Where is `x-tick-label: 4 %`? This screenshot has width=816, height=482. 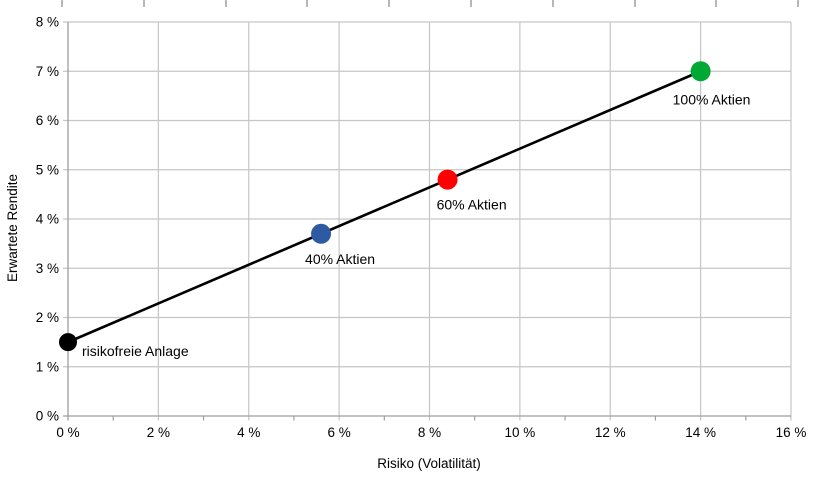
x-tick-label: 4 % is located at coordinates (248, 432).